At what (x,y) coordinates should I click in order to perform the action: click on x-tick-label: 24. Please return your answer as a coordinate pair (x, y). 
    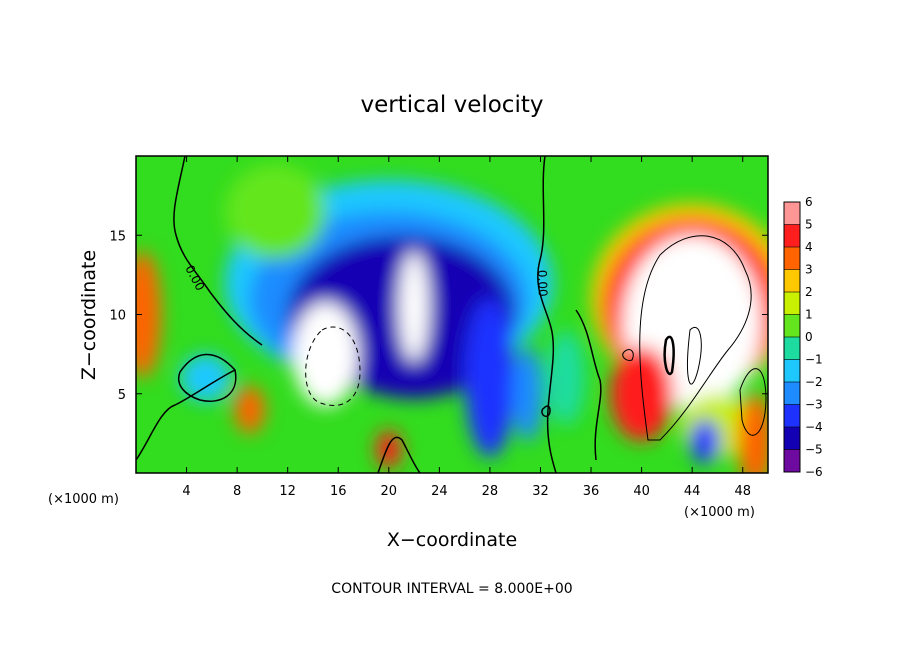
    Looking at the image, I should click on (439, 491).